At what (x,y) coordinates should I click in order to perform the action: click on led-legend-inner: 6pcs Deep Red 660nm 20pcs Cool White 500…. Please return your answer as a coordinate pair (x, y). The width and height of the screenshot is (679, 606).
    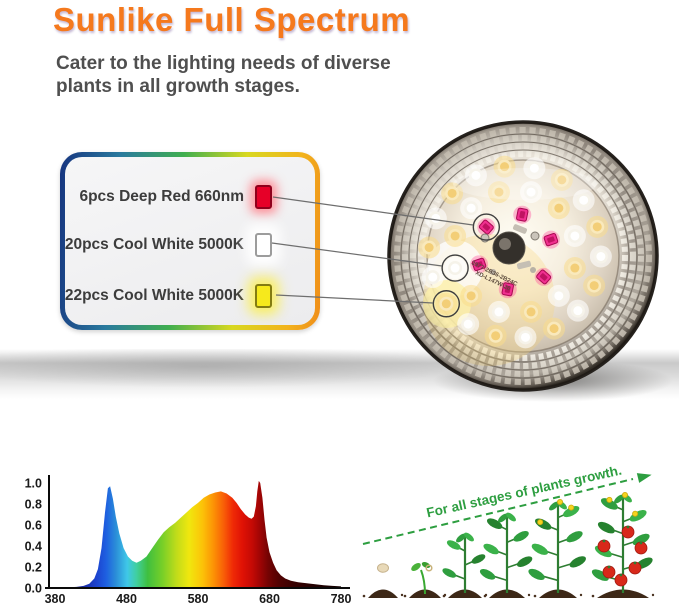
    Looking at the image, I should click on (190, 241).